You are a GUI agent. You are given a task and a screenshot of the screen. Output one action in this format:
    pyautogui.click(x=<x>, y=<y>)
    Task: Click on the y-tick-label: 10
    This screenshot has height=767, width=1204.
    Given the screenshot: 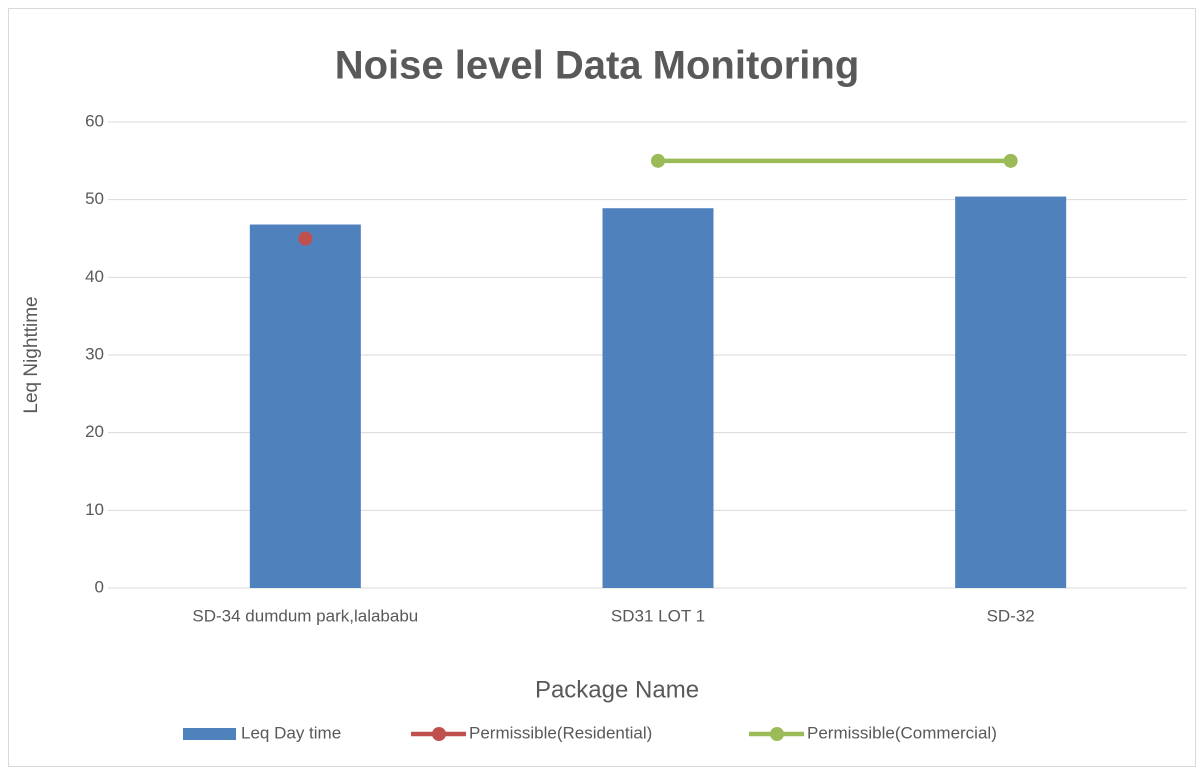 What is the action you would take?
    pyautogui.click(x=94, y=509)
    